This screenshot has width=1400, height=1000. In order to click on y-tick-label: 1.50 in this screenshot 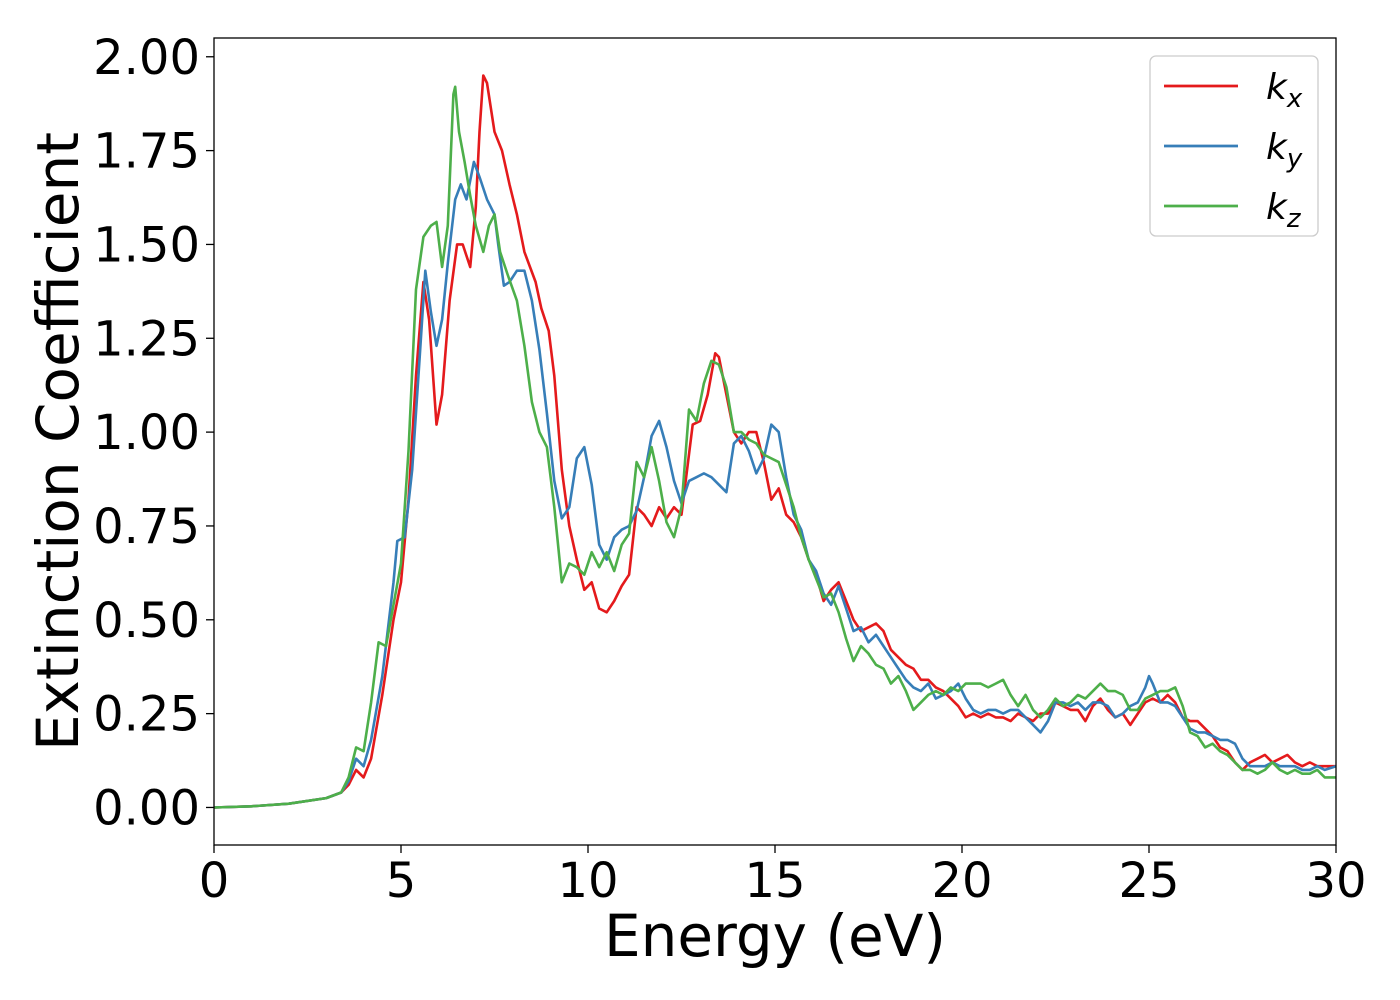, I will do `click(146, 245)`.